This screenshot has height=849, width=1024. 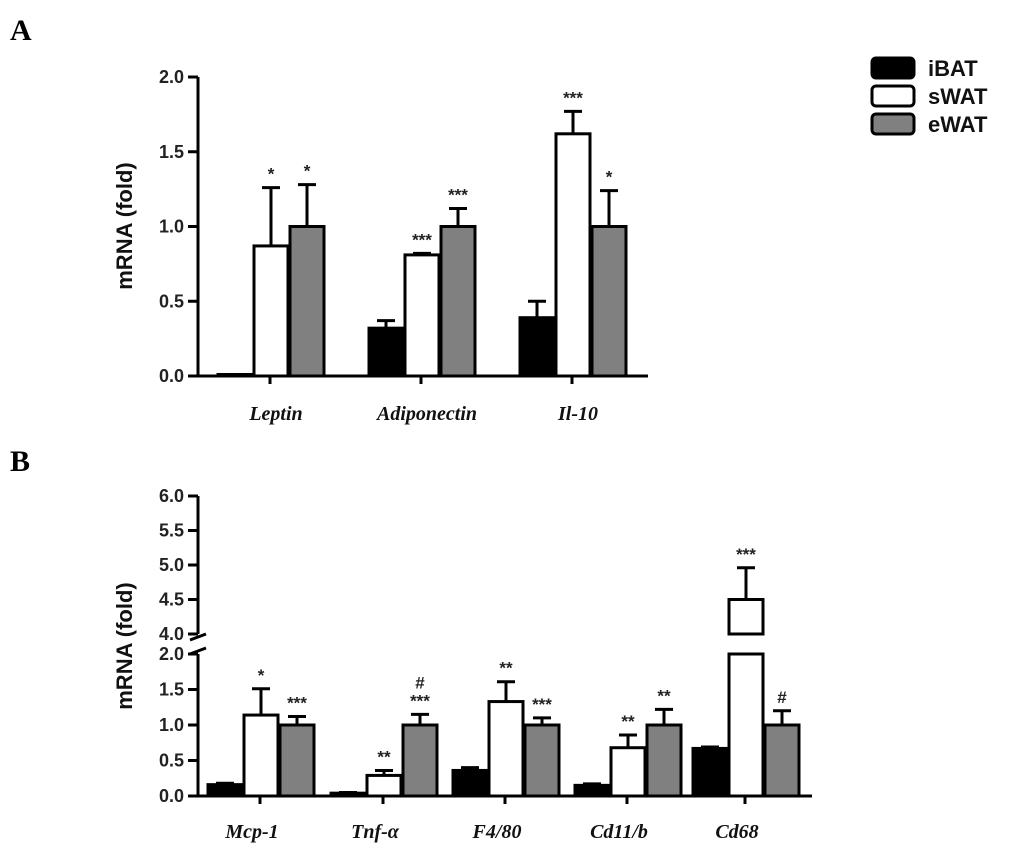 What do you see at coordinates (497, 832) in the screenshot?
I see `panel-b-category-label: F4/80` at bounding box center [497, 832].